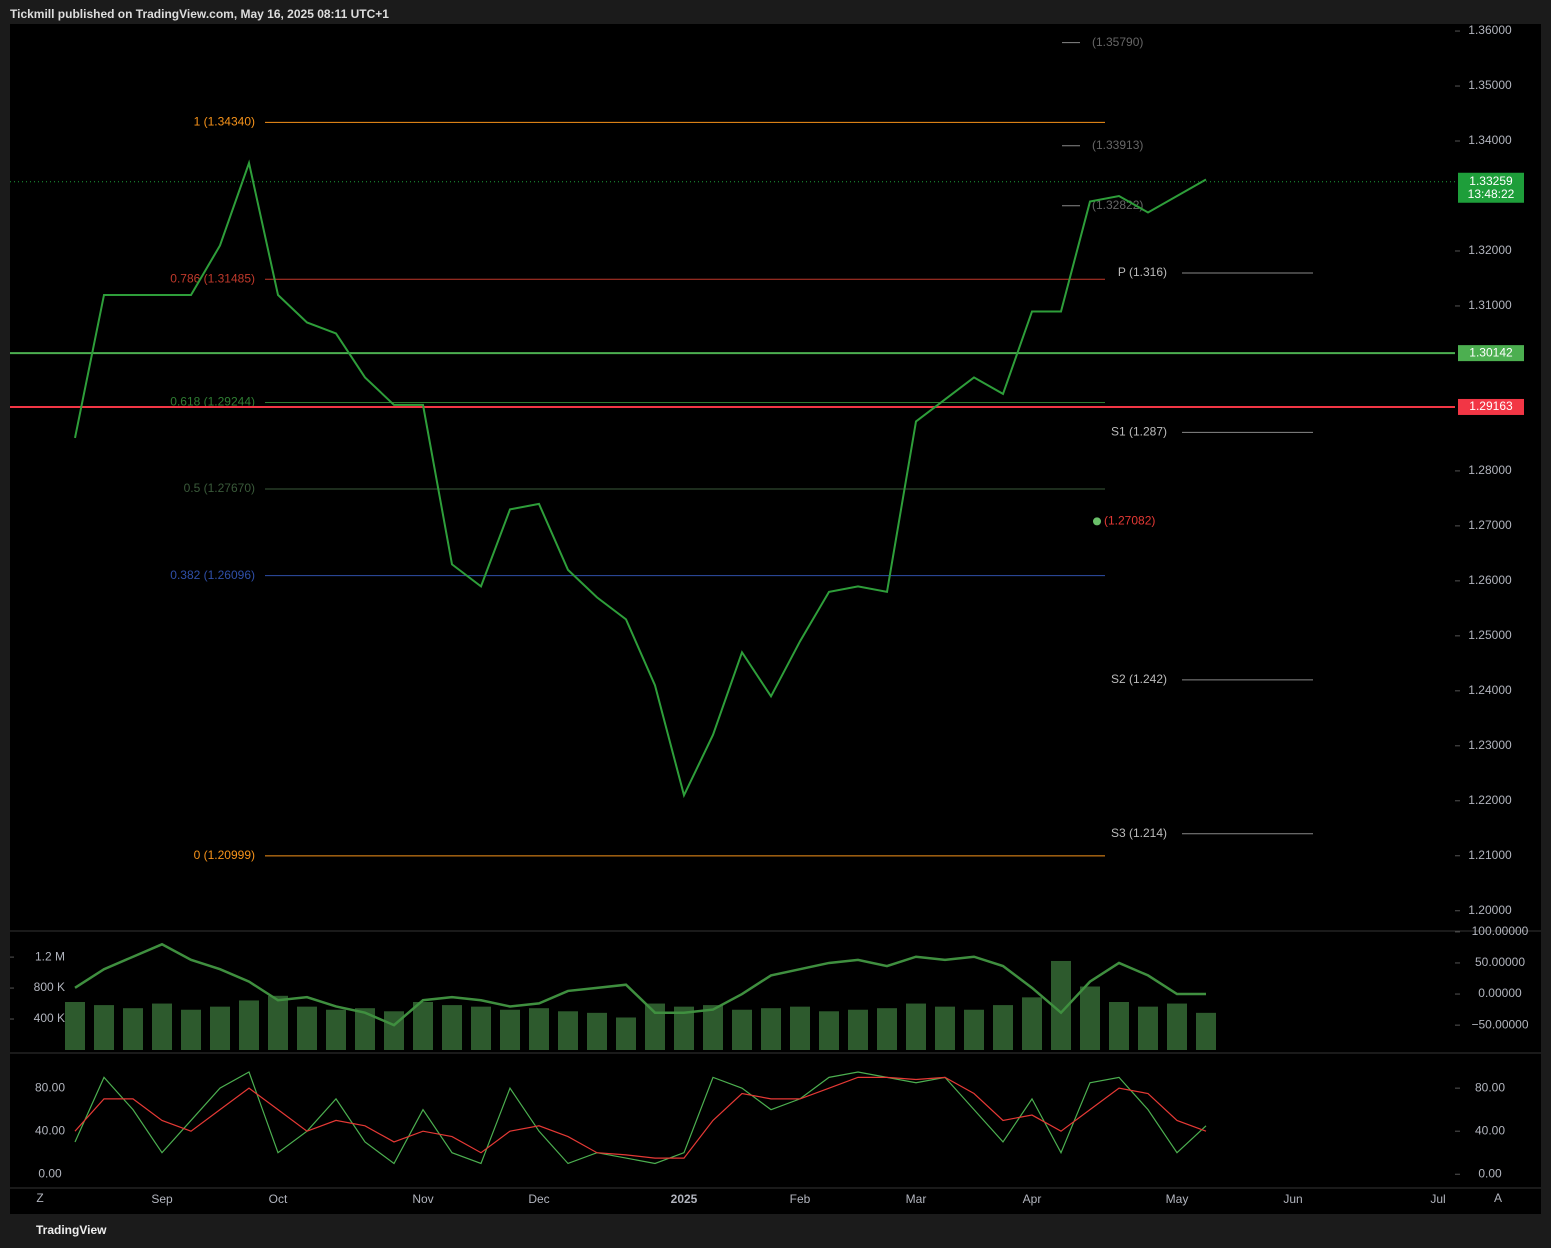 Image resolution: width=1551 pixels, height=1248 pixels. What do you see at coordinates (1142, 272) in the screenshot?
I see `pivot-label: P (1.316)` at bounding box center [1142, 272].